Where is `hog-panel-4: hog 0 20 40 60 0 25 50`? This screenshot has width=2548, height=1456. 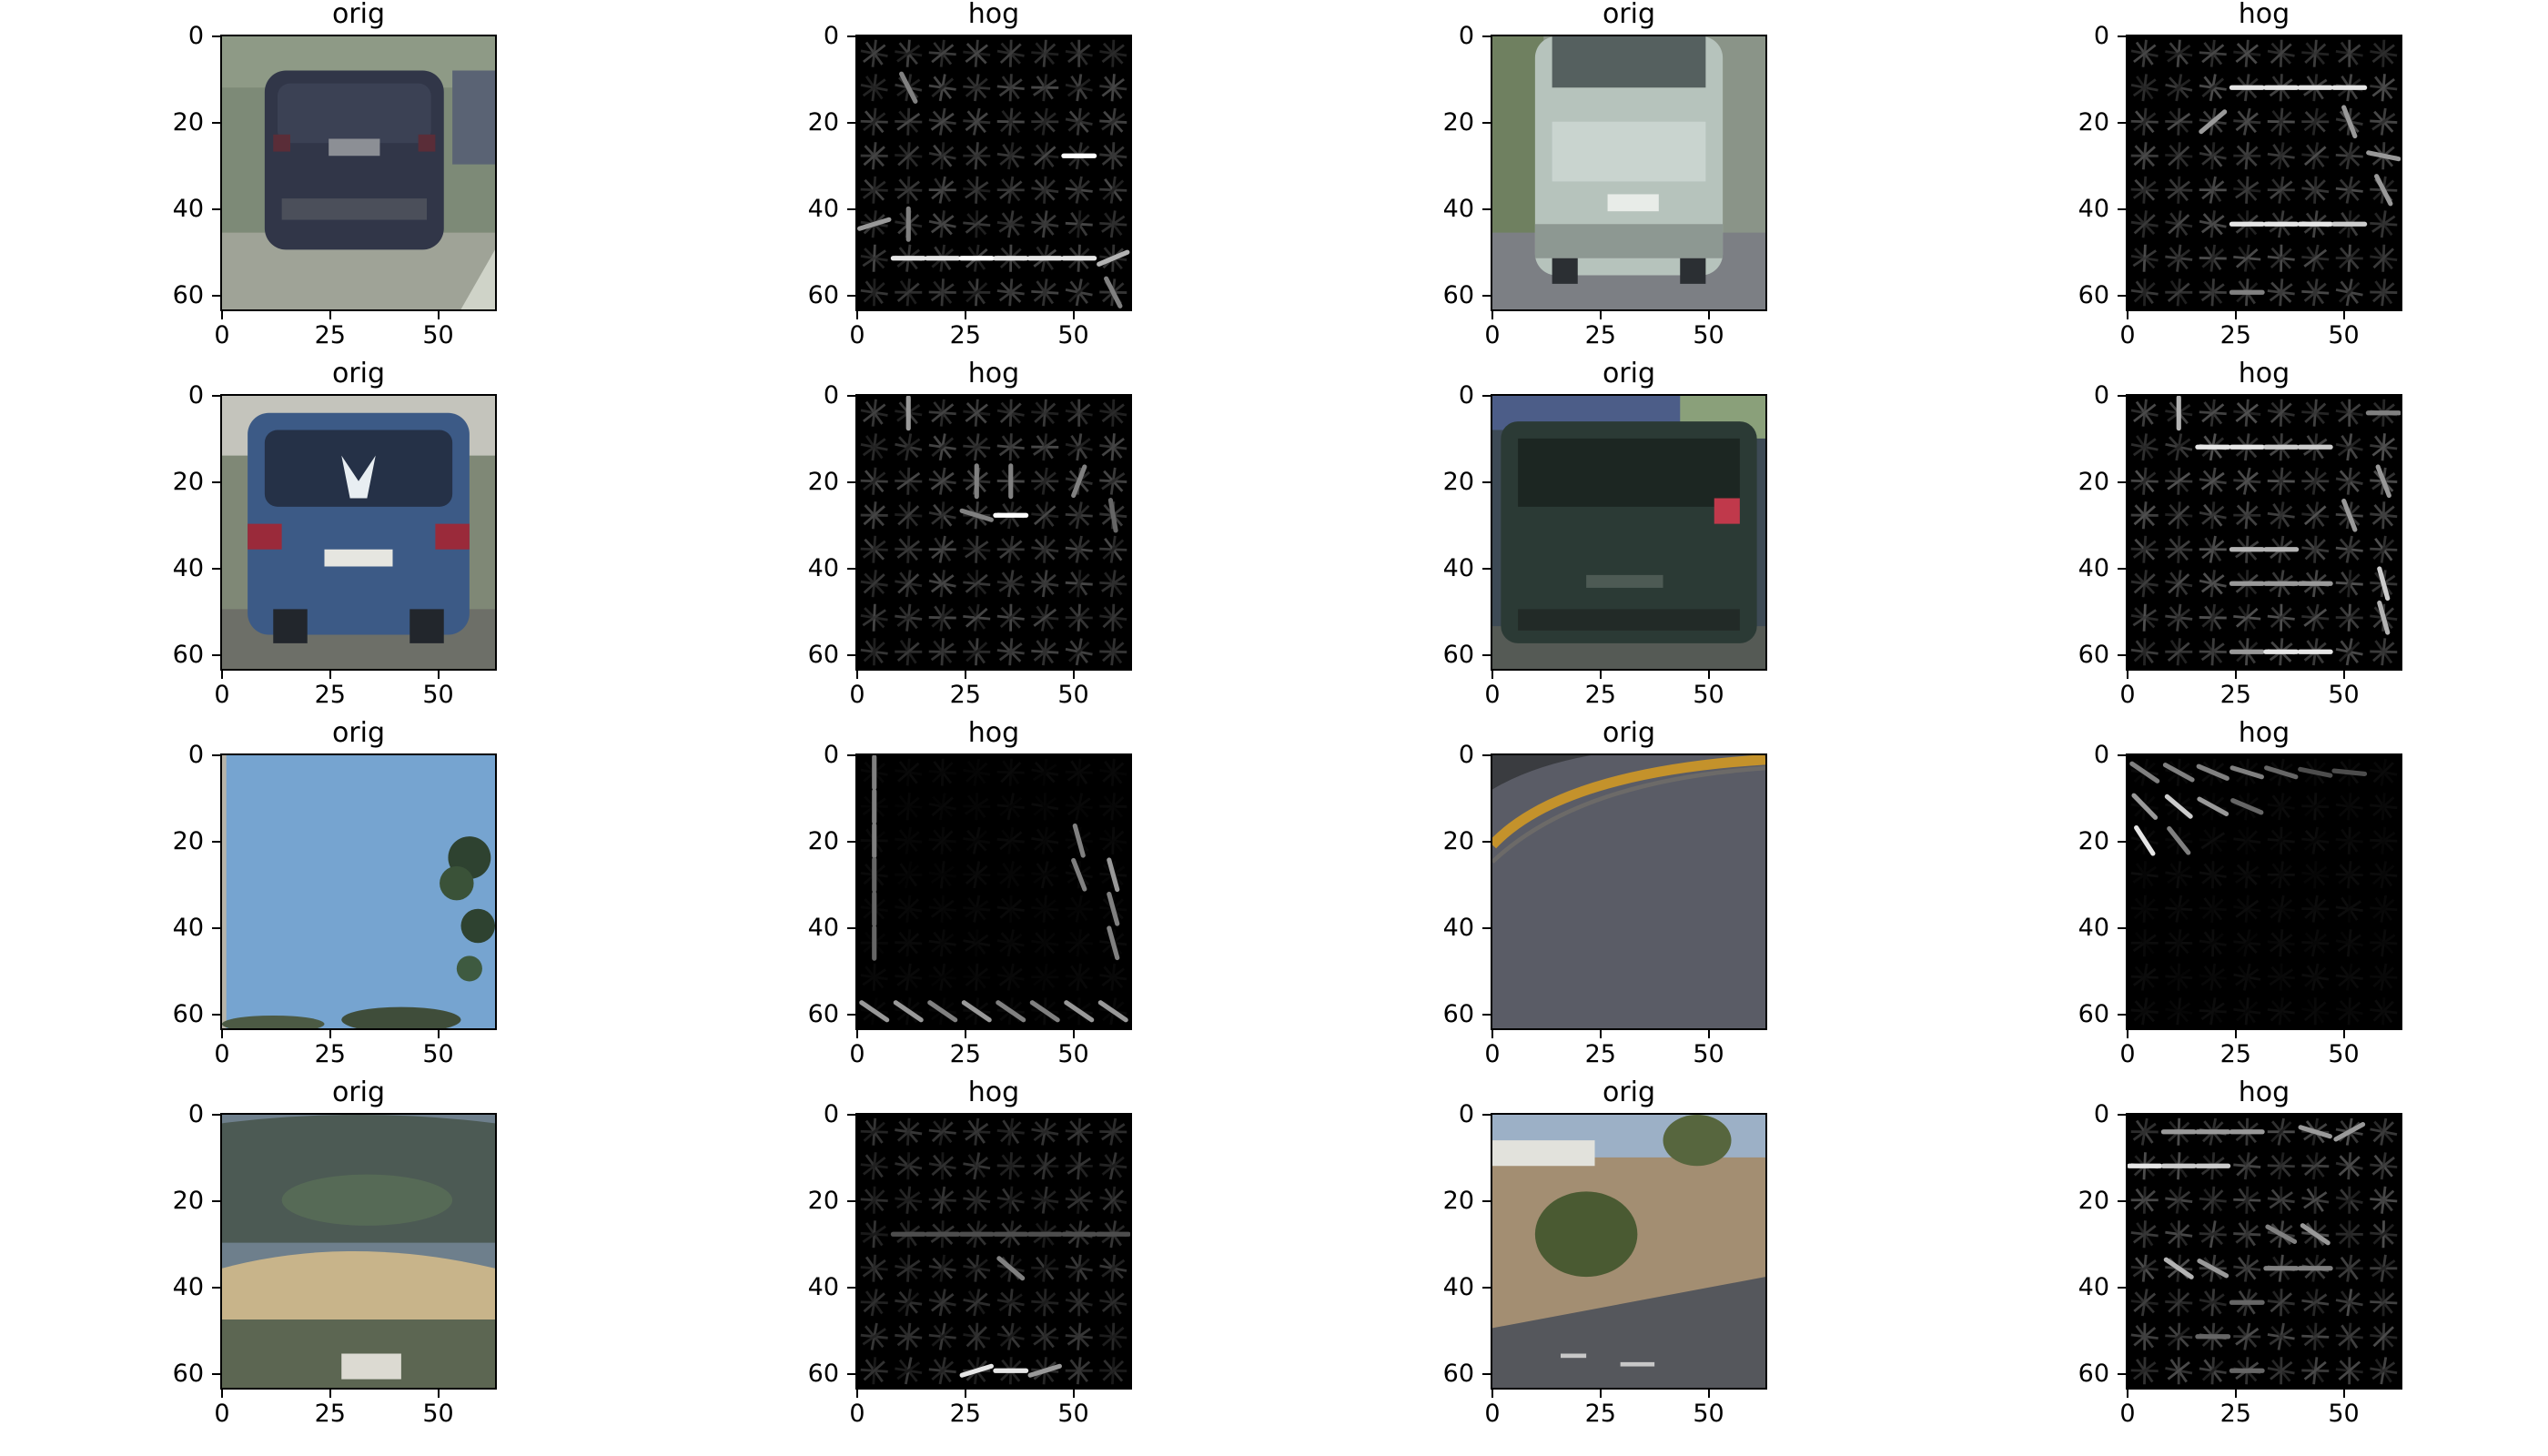 hog-panel-4: hog 0 20 40 60 0 25 50 is located at coordinates (2240, 180).